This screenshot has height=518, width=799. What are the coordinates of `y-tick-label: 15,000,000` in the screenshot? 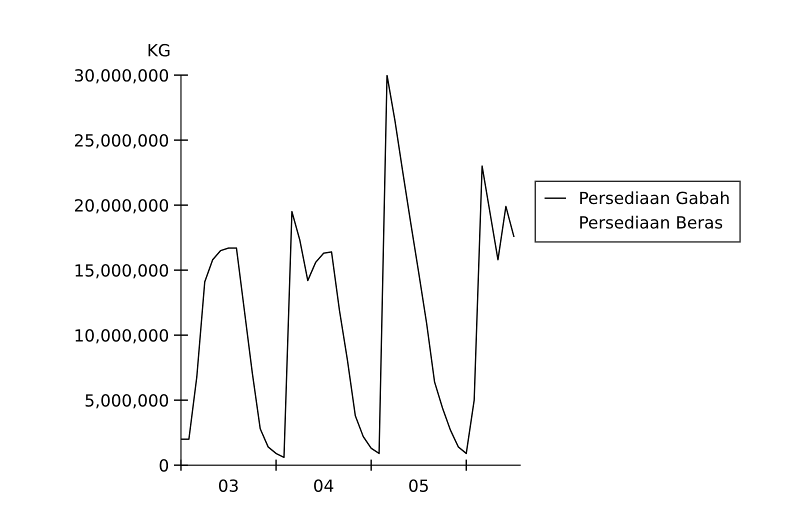 It's located at (122, 271).